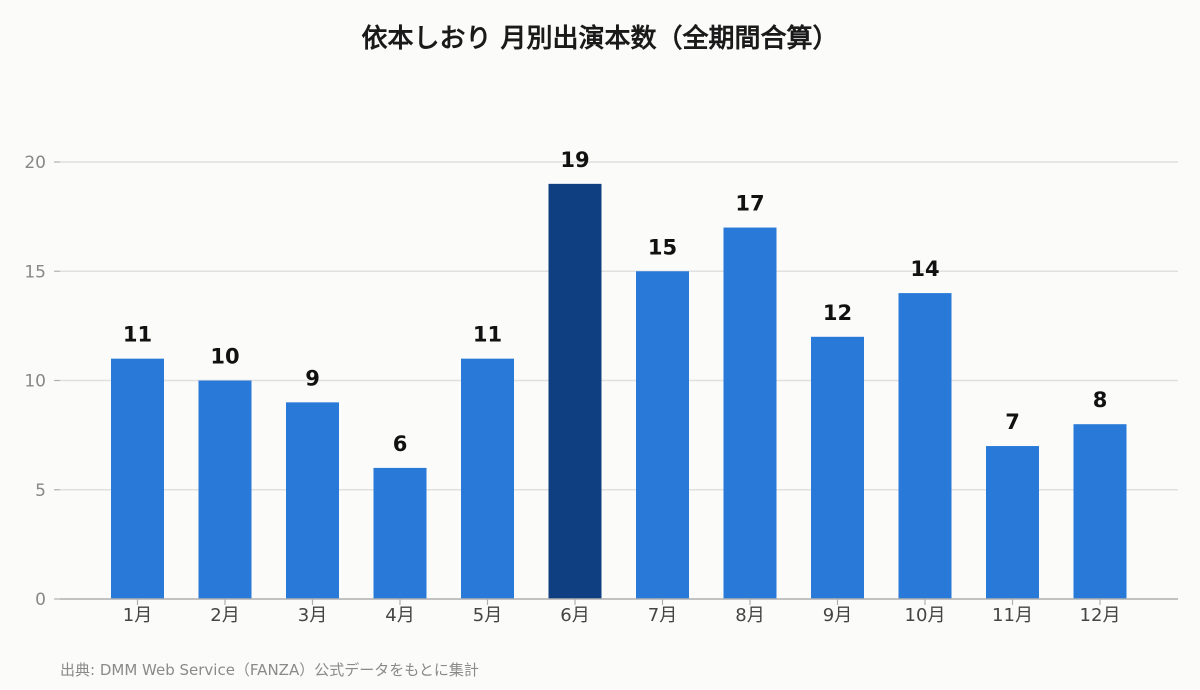 Image resolution: width=1200 pixels, height=690 pixels. What do you see at coordinates (924, 269) in the screenshot?
I see `bar-value-label: 14` at bounding box center [924, 269].